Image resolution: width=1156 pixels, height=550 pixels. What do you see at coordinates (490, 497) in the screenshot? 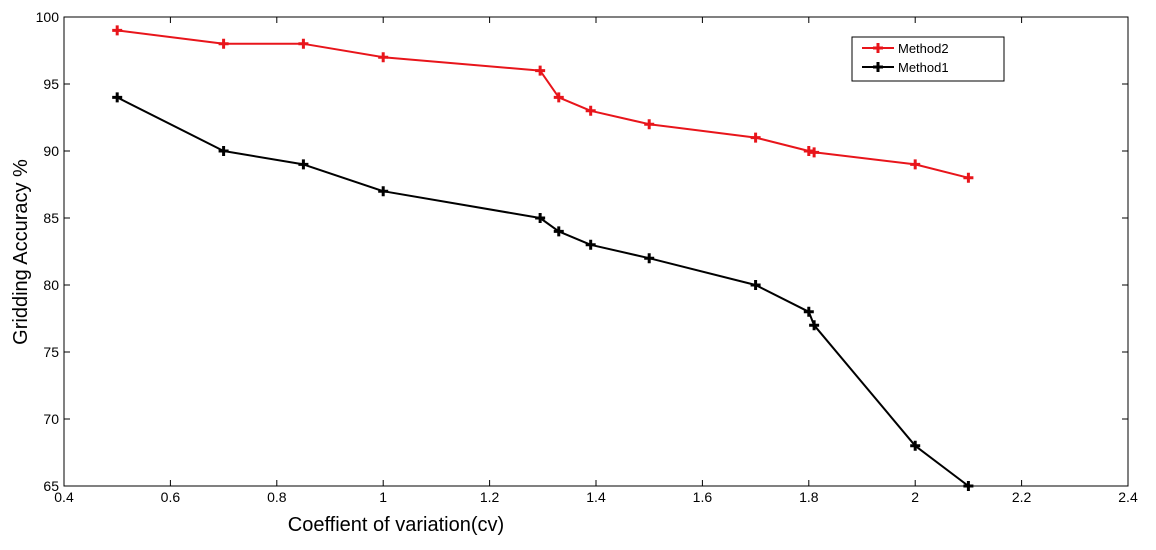
I see `x-tick-label: 1.2` at bounding box center [490, 497].